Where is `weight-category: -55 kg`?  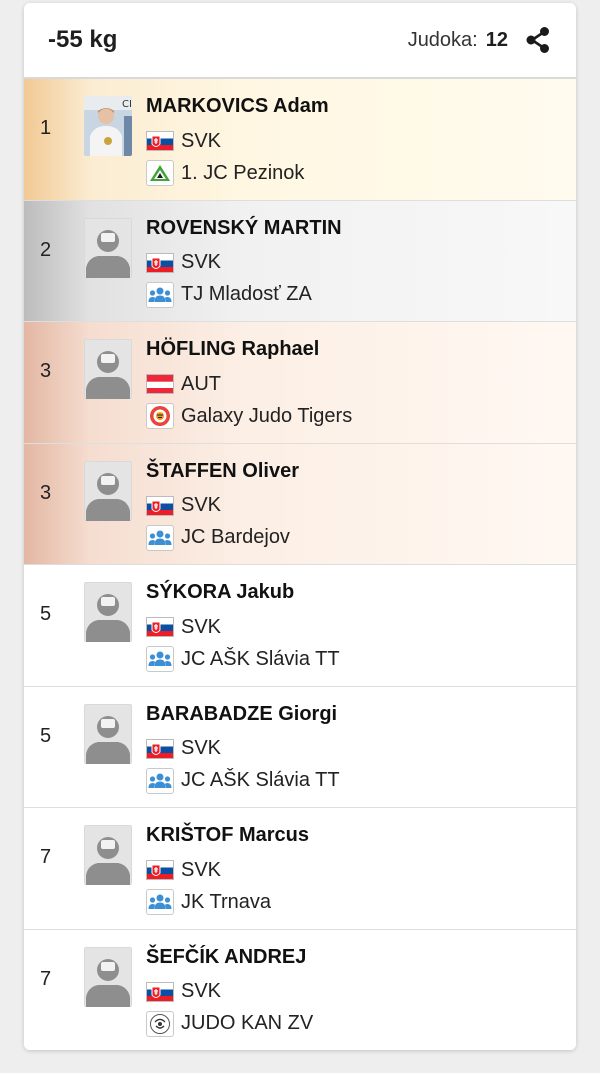
weight-category: -55 kg is located at coordinates (83, 39).